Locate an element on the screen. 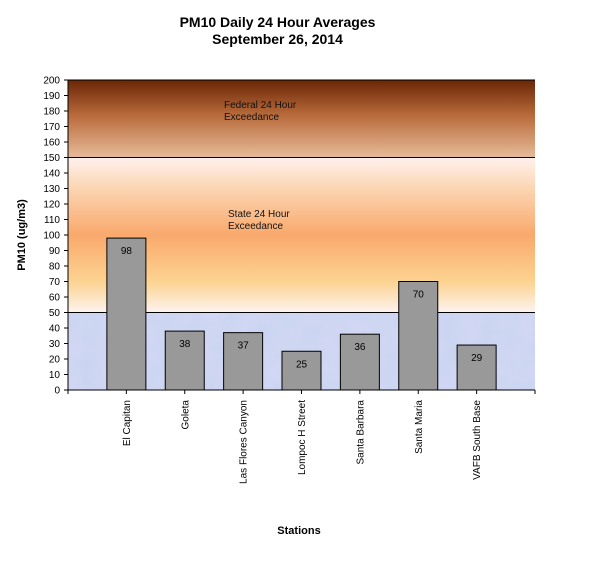 The width and height of the screenshot is (612, 565). y-tick-label: 50 is located at coordinates (55, 313).